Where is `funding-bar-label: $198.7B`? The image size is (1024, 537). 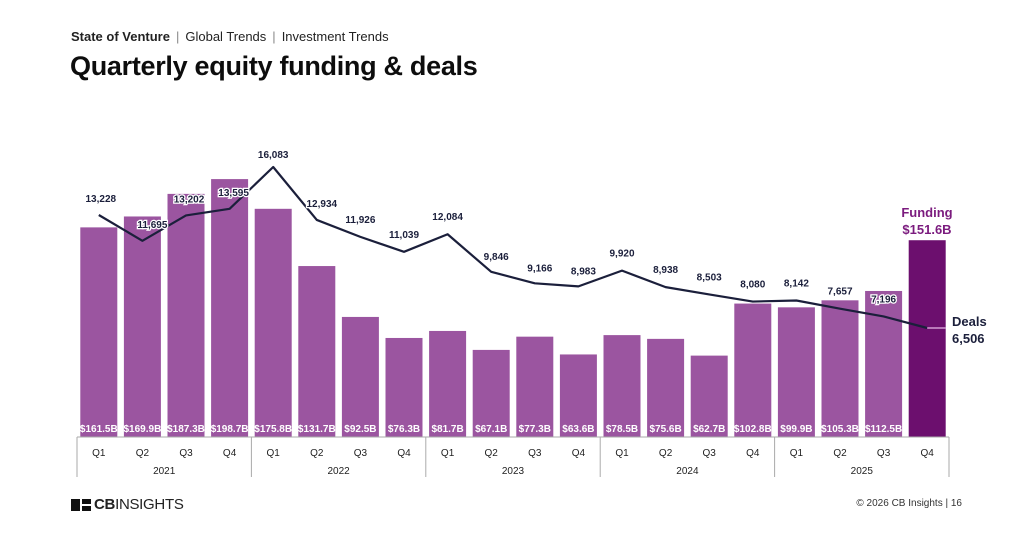 funding-bar-label: $198.7B is located at coordinates (230, 429).